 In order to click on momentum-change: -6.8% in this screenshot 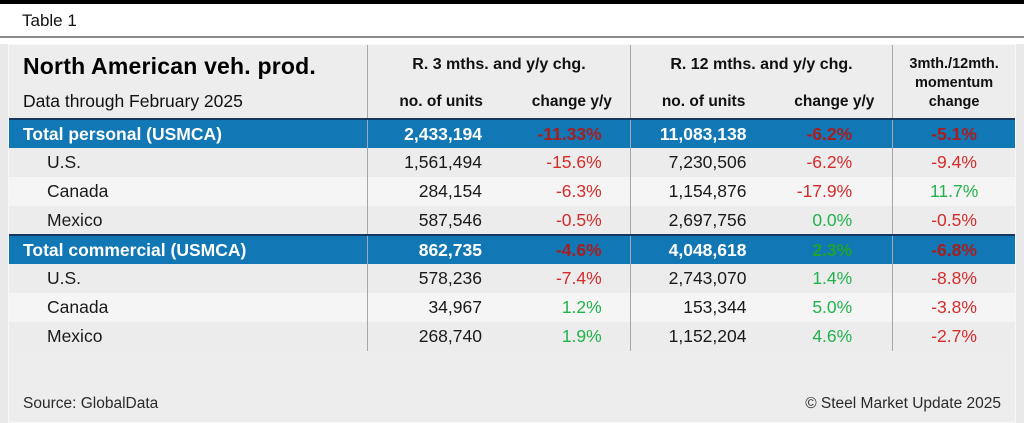, I will do `click(954, 249)`.